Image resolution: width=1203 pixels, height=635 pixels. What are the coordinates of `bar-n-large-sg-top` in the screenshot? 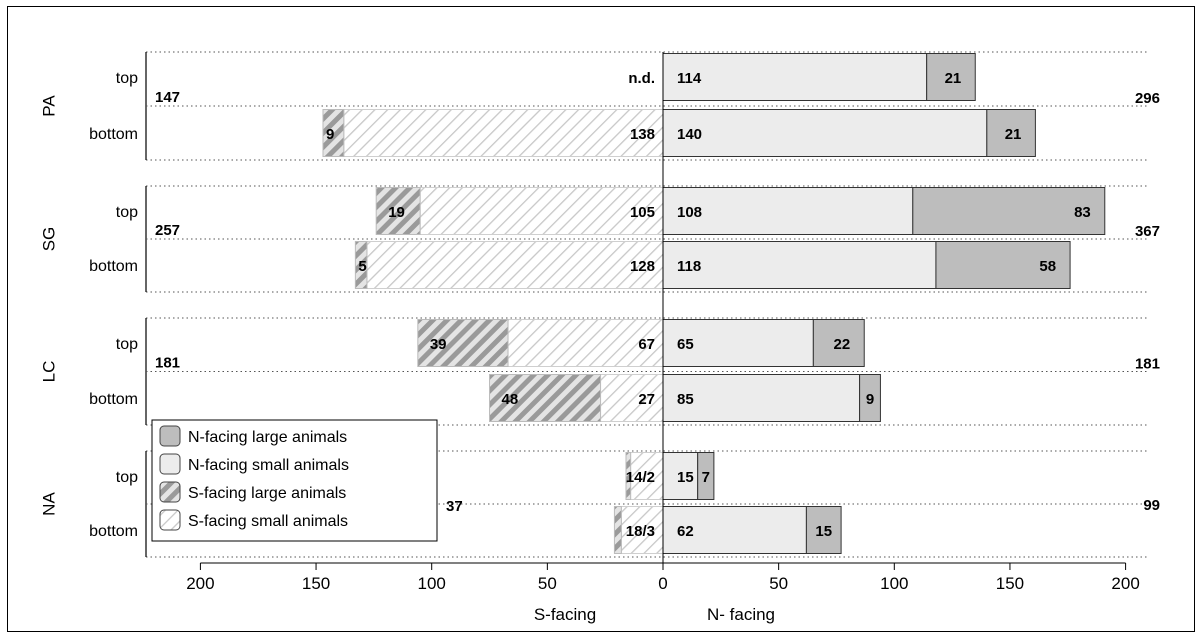 It's located at (1009, 211).